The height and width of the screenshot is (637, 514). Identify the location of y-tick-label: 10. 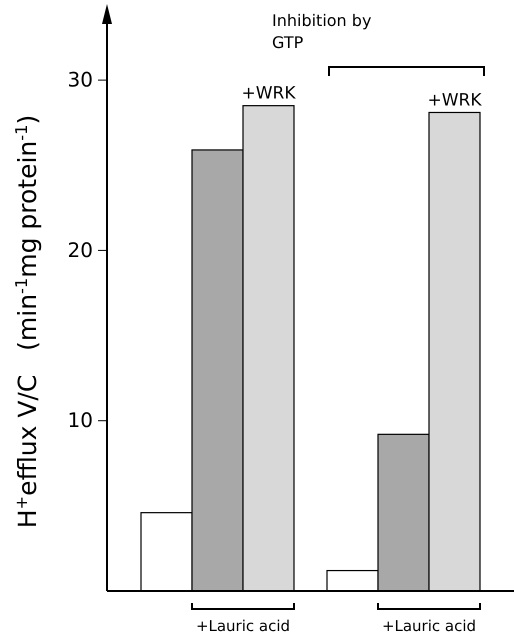
(80, 420).